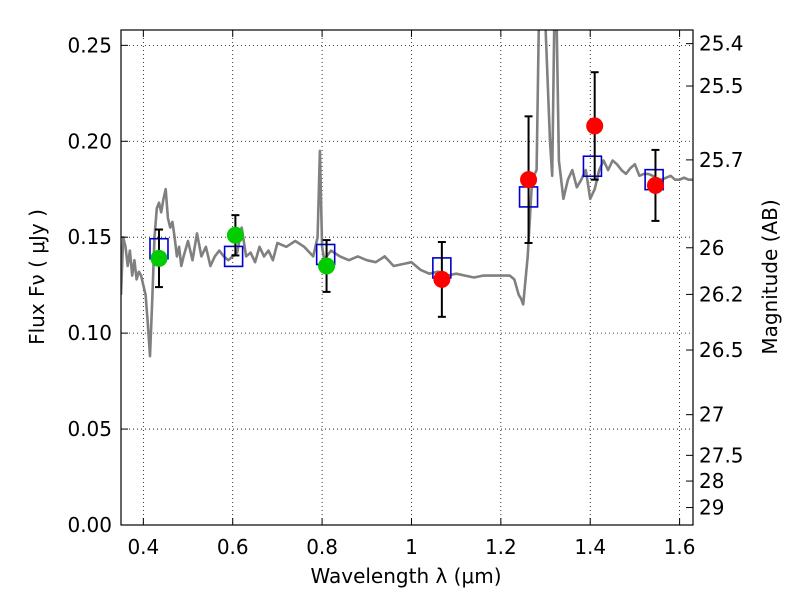 This screenshot has height=600, width=800. I want to click on right-tick-label: 26.5, so click(721, 350).